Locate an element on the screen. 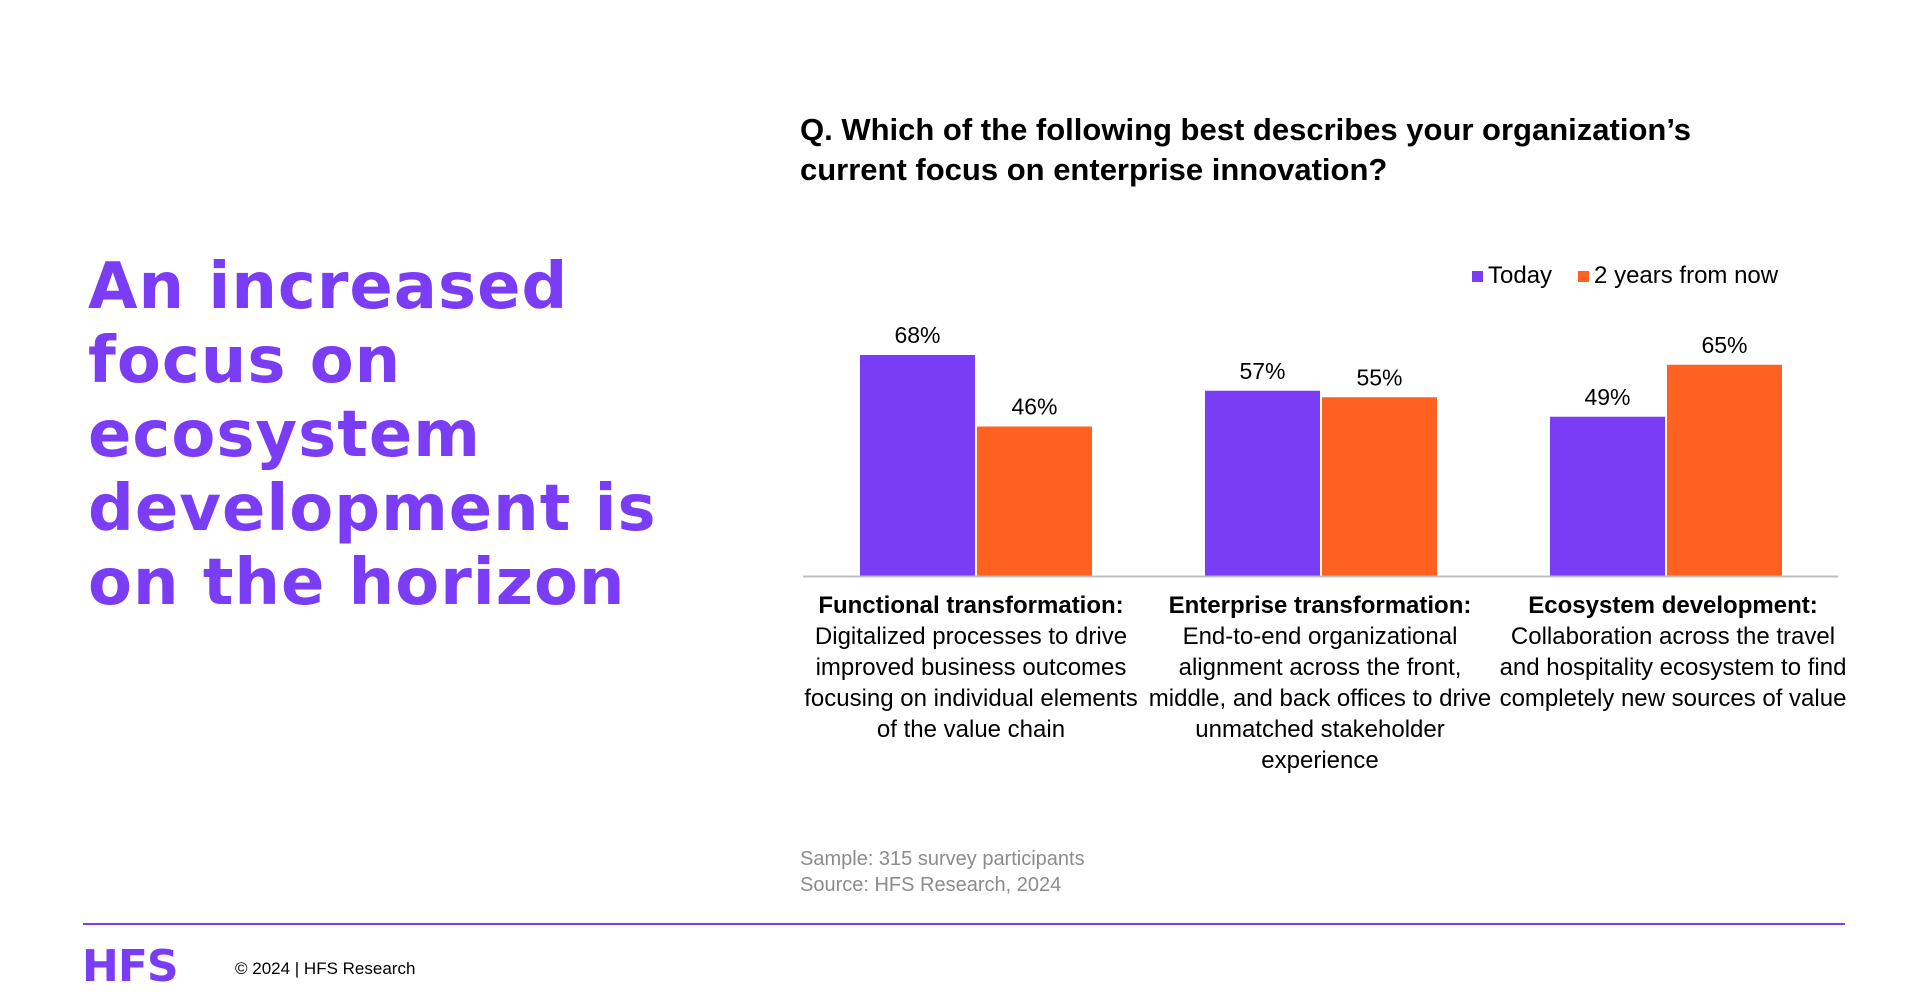  data-label-two-years-functional-transformation: 46% is located at coordinates (1034, 407).